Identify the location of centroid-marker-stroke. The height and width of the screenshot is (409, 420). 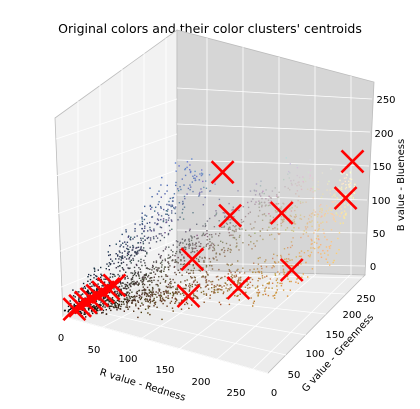
(291, 270).